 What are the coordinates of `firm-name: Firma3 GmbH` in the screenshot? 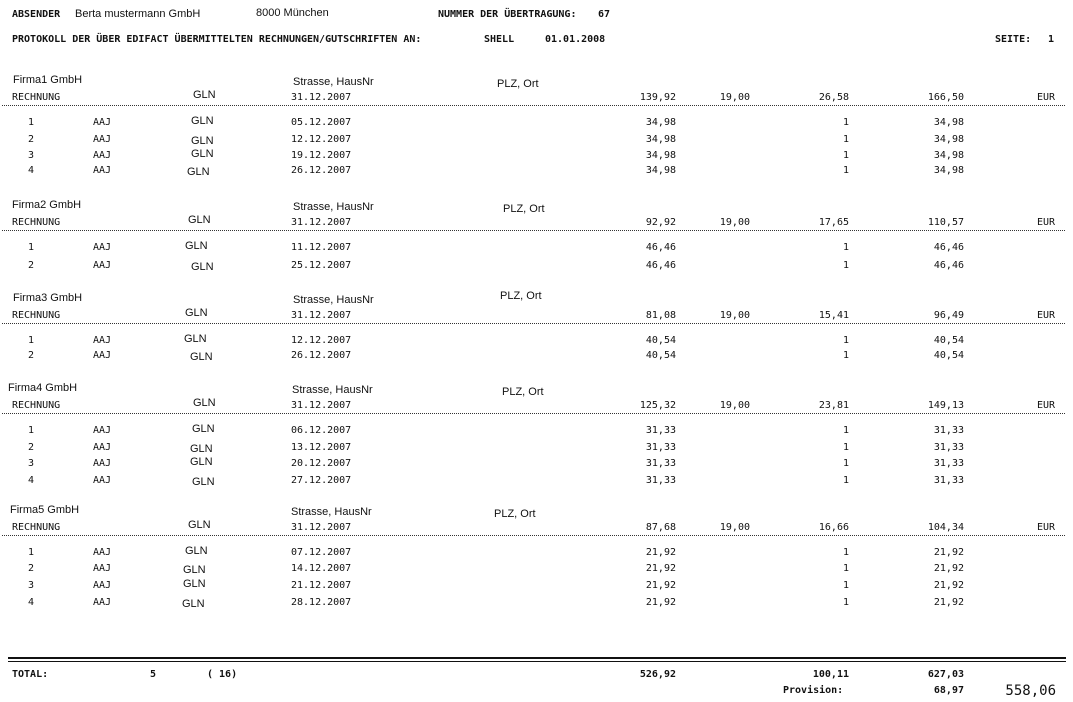 It's located at (48, 298).